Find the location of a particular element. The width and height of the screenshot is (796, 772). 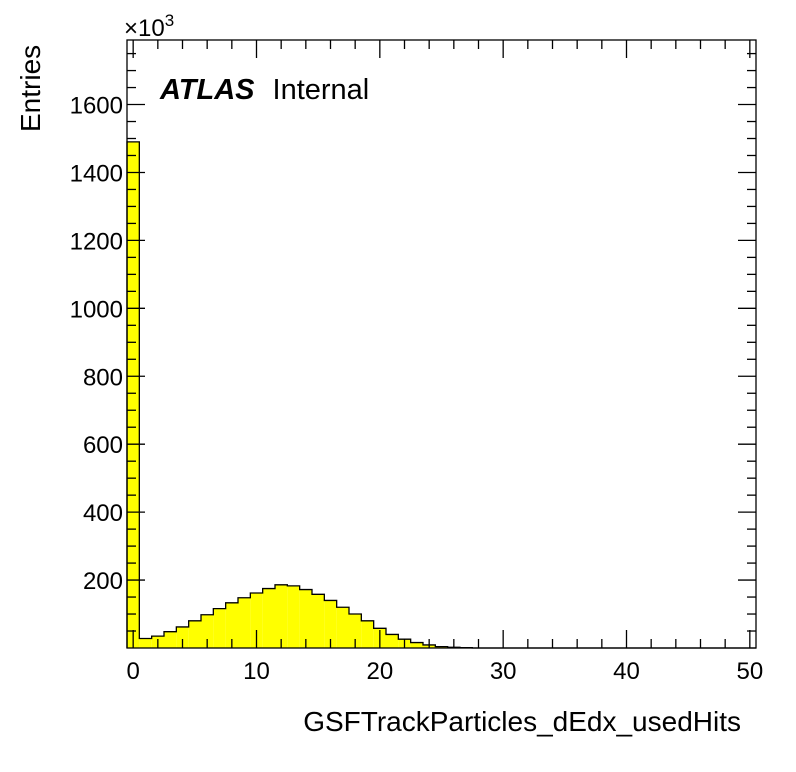

x-axis-title: GSFTrackParticles_dEdx_usedHits is located at coordinates (522, 721).